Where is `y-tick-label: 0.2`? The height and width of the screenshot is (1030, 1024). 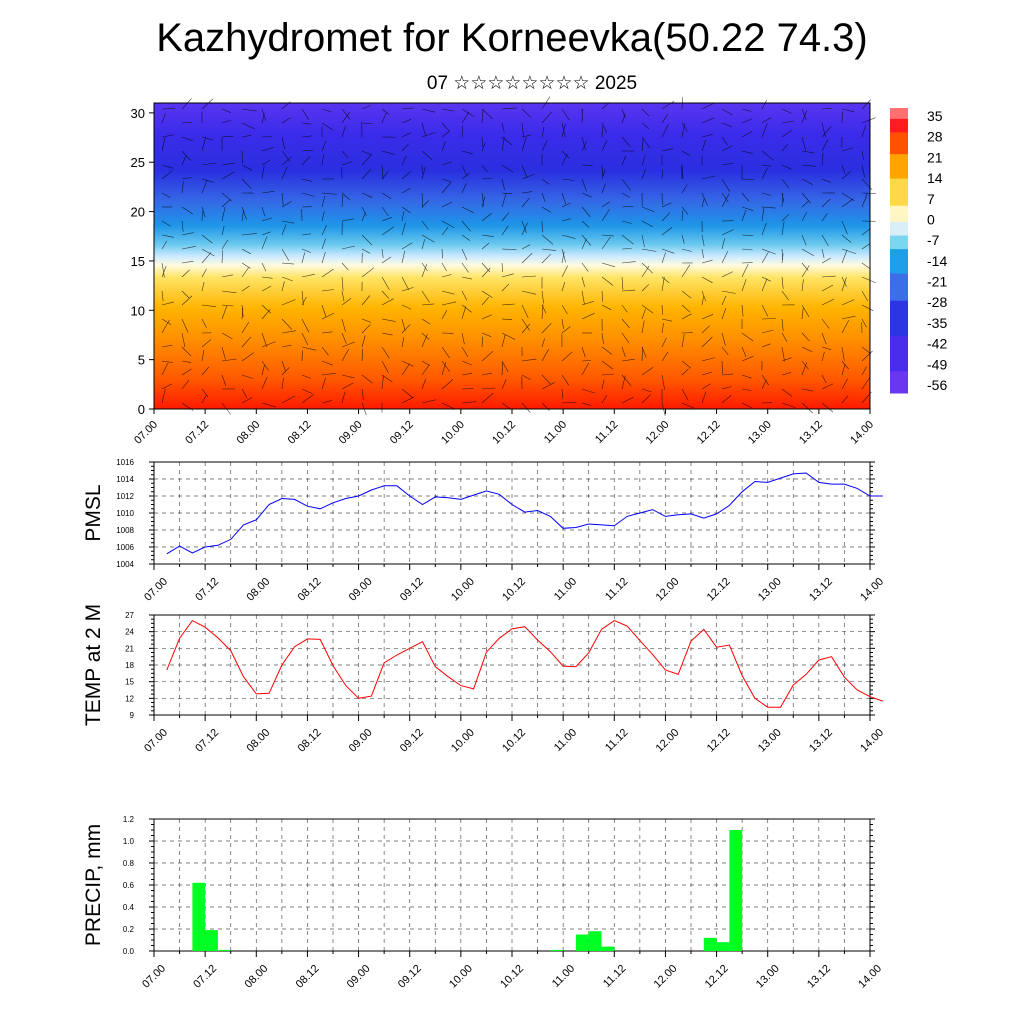
y-tick-label: 0.2 is located at coordinates (129, 929).